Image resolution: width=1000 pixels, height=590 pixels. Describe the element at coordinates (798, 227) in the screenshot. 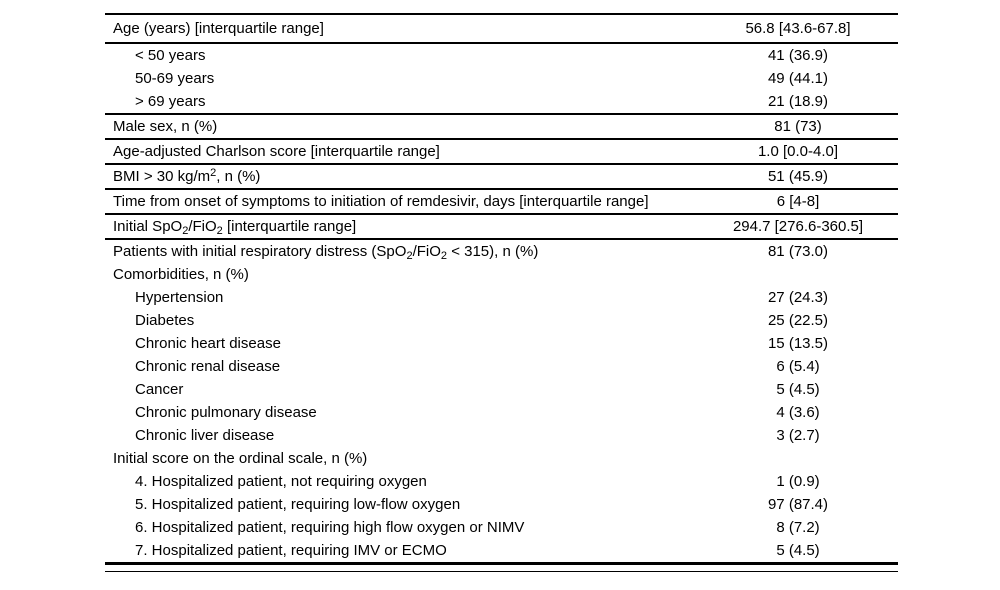

I see `row-value: 294.7 [276.6-360.5]` at that location.